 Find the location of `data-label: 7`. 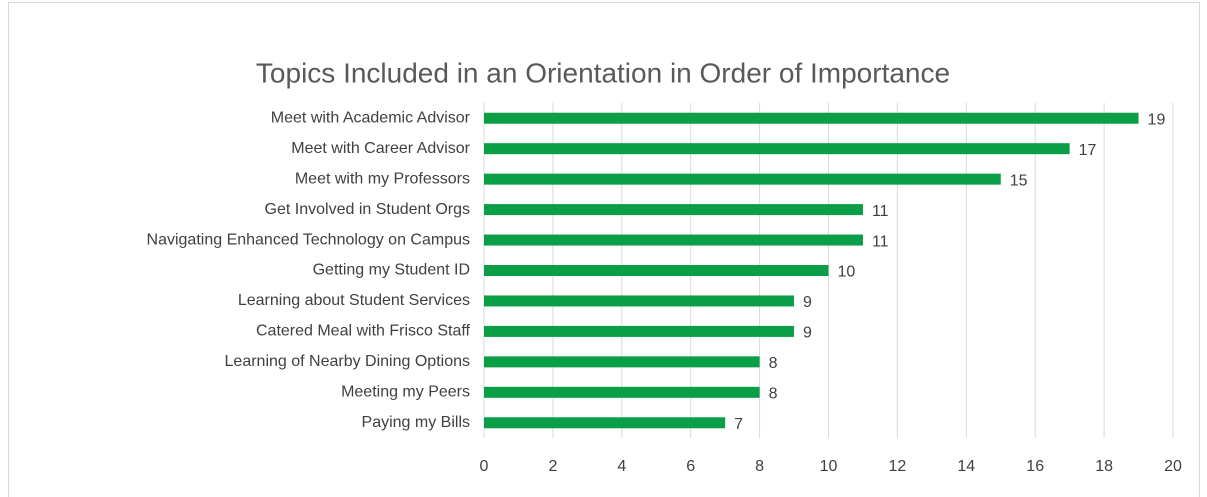

data-label: 7 is located at coordinates (738, 424).